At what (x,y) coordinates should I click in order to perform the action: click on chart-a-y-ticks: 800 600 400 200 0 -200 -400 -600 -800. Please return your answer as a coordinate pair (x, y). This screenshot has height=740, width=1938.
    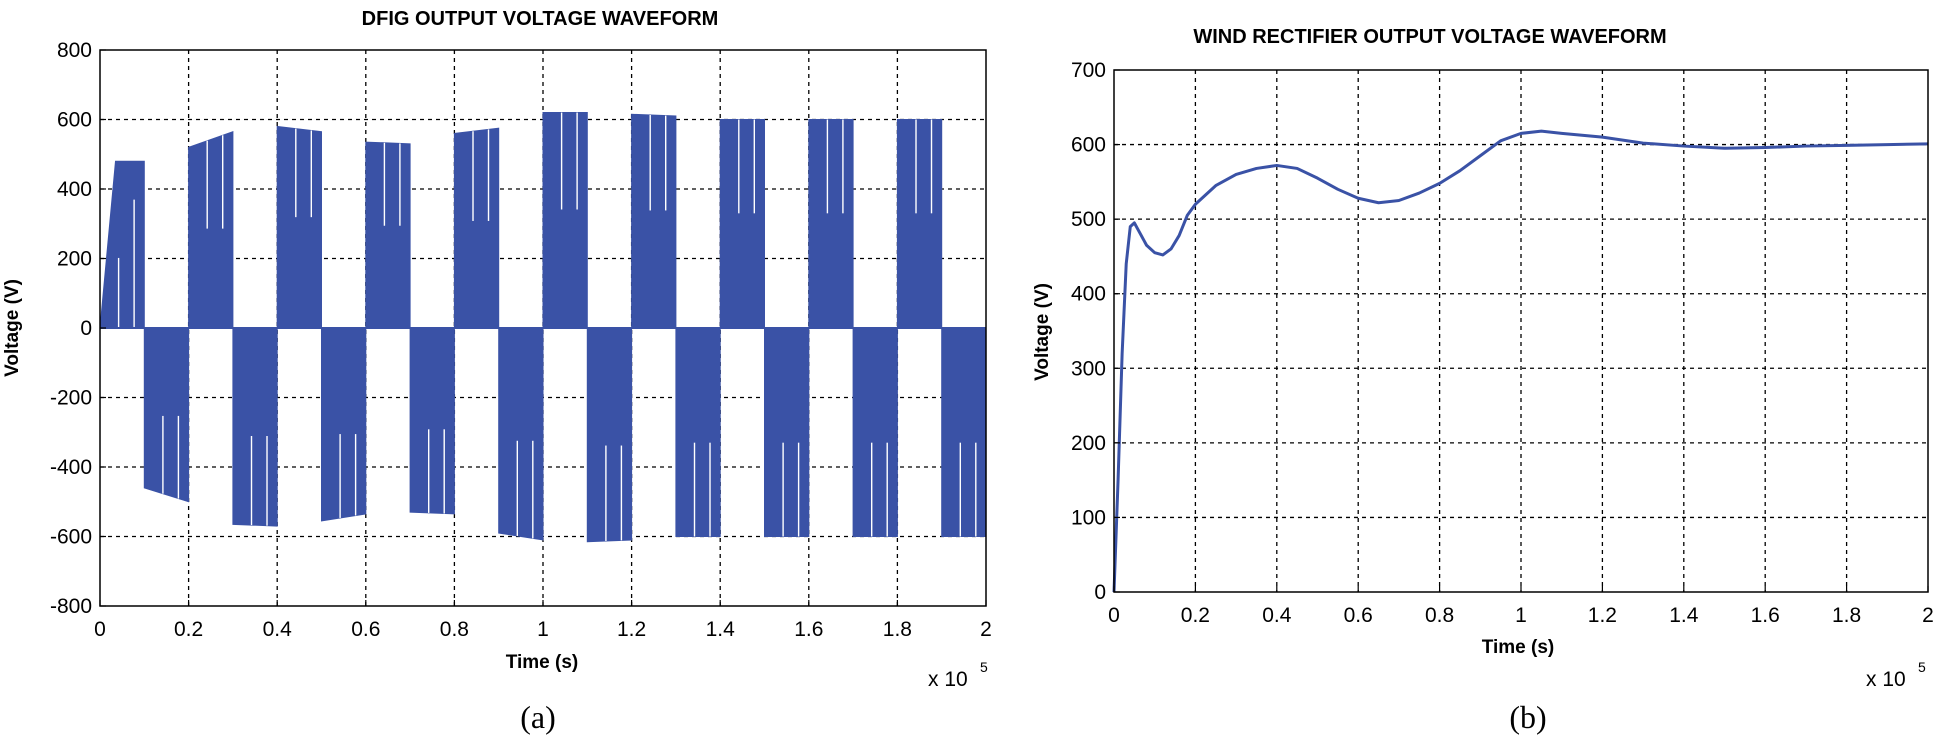
    Looking at the image, I should click on (78, 328).